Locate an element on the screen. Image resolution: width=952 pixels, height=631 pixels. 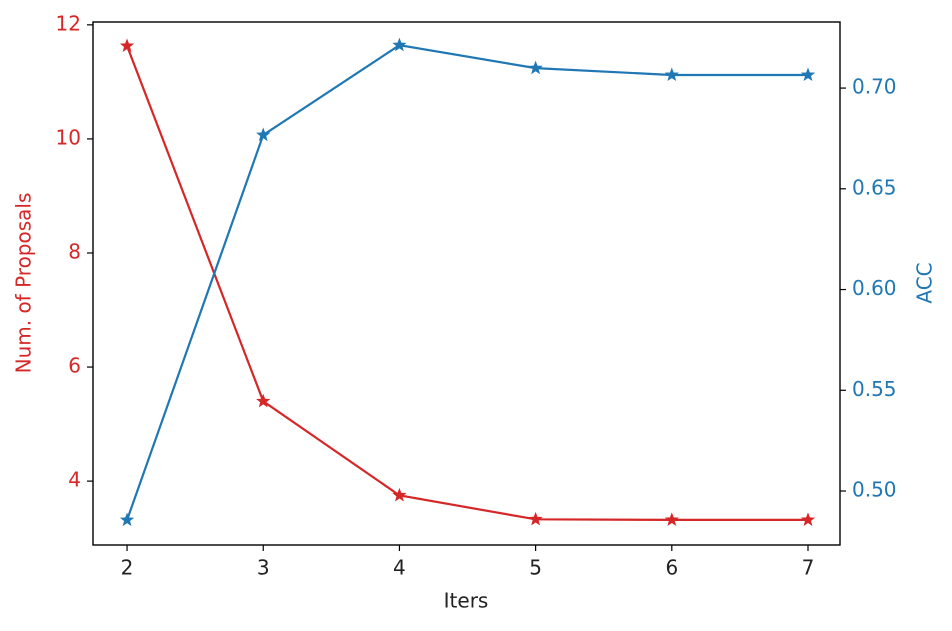
y2-tick-label: 0.50 is located at coordinates (874, 490).